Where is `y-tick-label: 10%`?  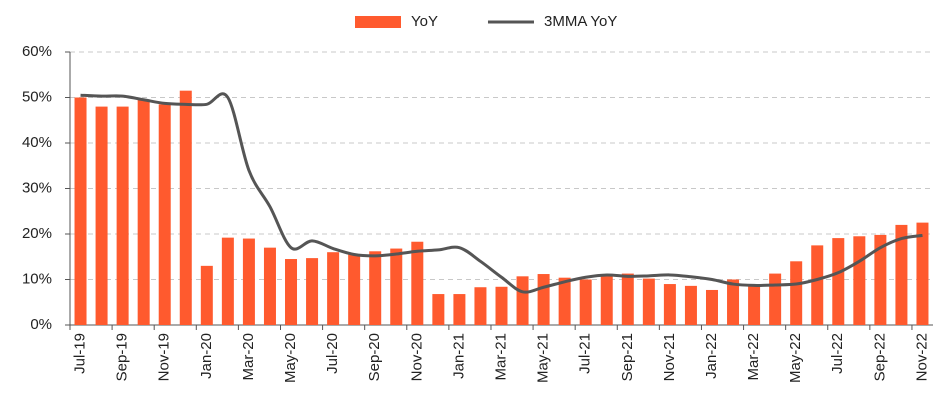
y-tick-label: 10% is located at coordinates (37, 278).